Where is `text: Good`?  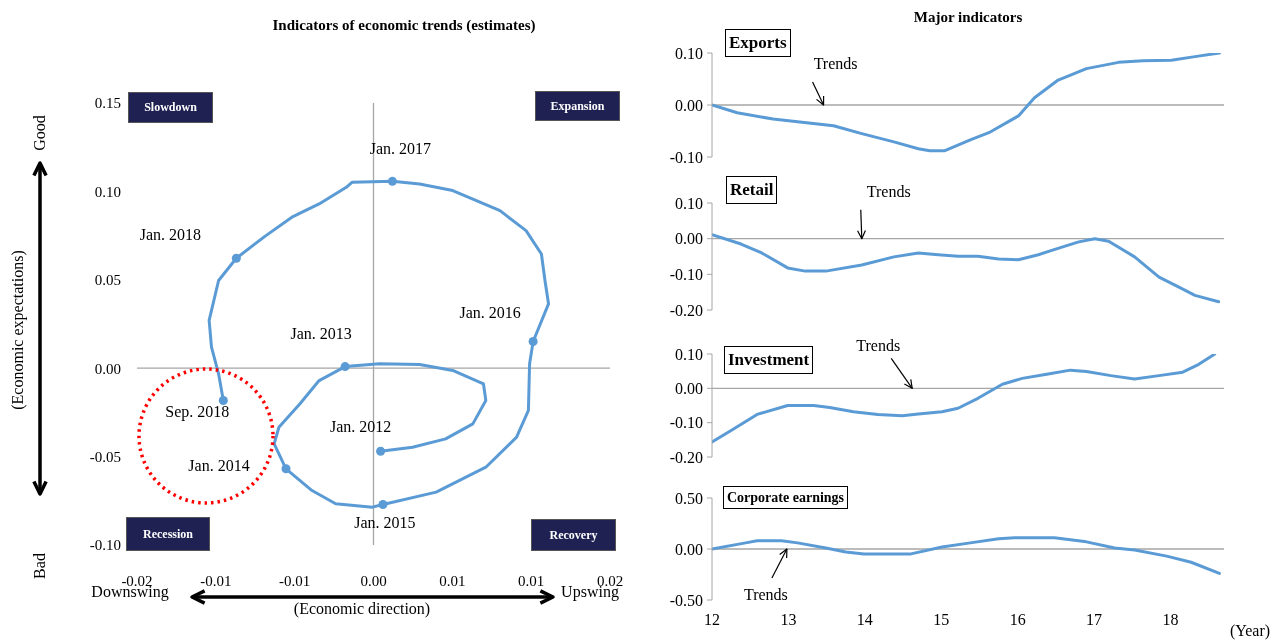 text: Good is located at coordinates (40, 133).